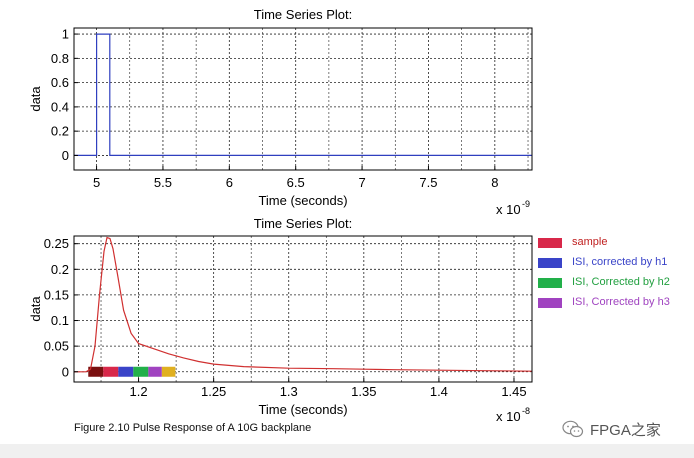 The image size is (694, 458). I want to click on plot2-x-exponent-label: x 10, so click(508, 416).